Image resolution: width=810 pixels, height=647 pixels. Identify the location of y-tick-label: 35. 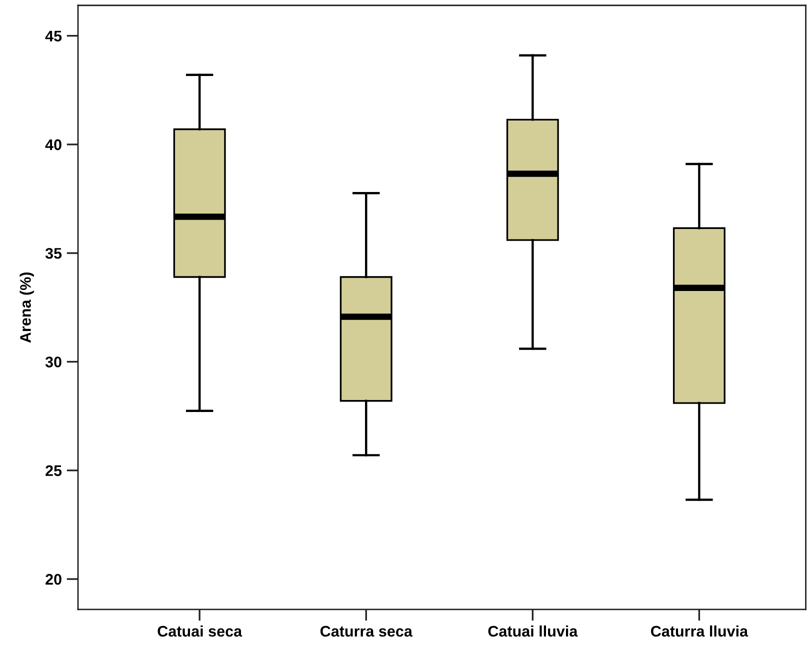
(53, 253).